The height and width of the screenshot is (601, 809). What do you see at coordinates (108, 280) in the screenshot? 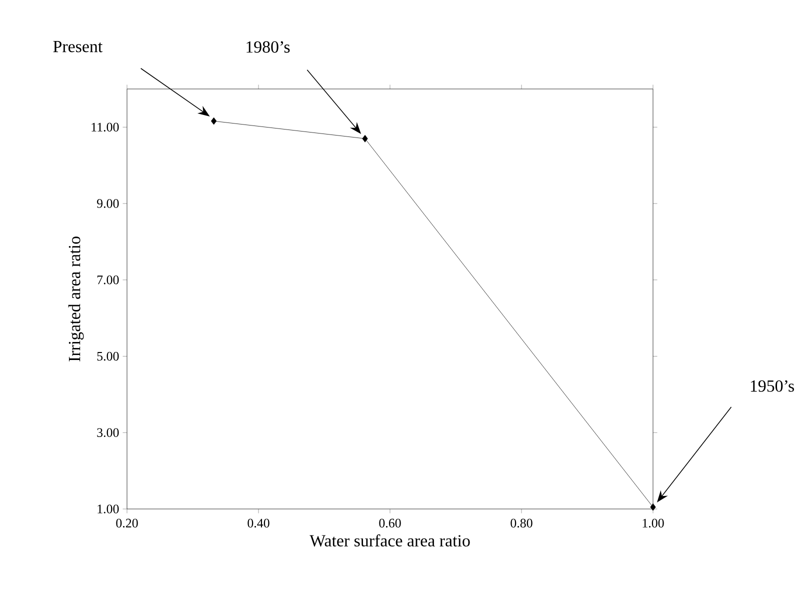
I see `y-tick-label: 7.00` at bounding box center [108, 280].